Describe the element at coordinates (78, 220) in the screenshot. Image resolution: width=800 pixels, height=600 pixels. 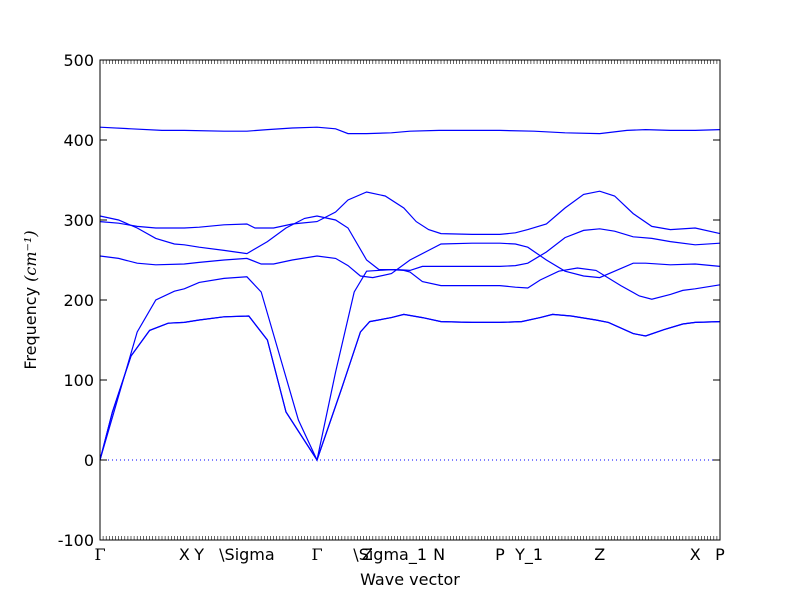
I see `y-tick-label: 300` at that location.